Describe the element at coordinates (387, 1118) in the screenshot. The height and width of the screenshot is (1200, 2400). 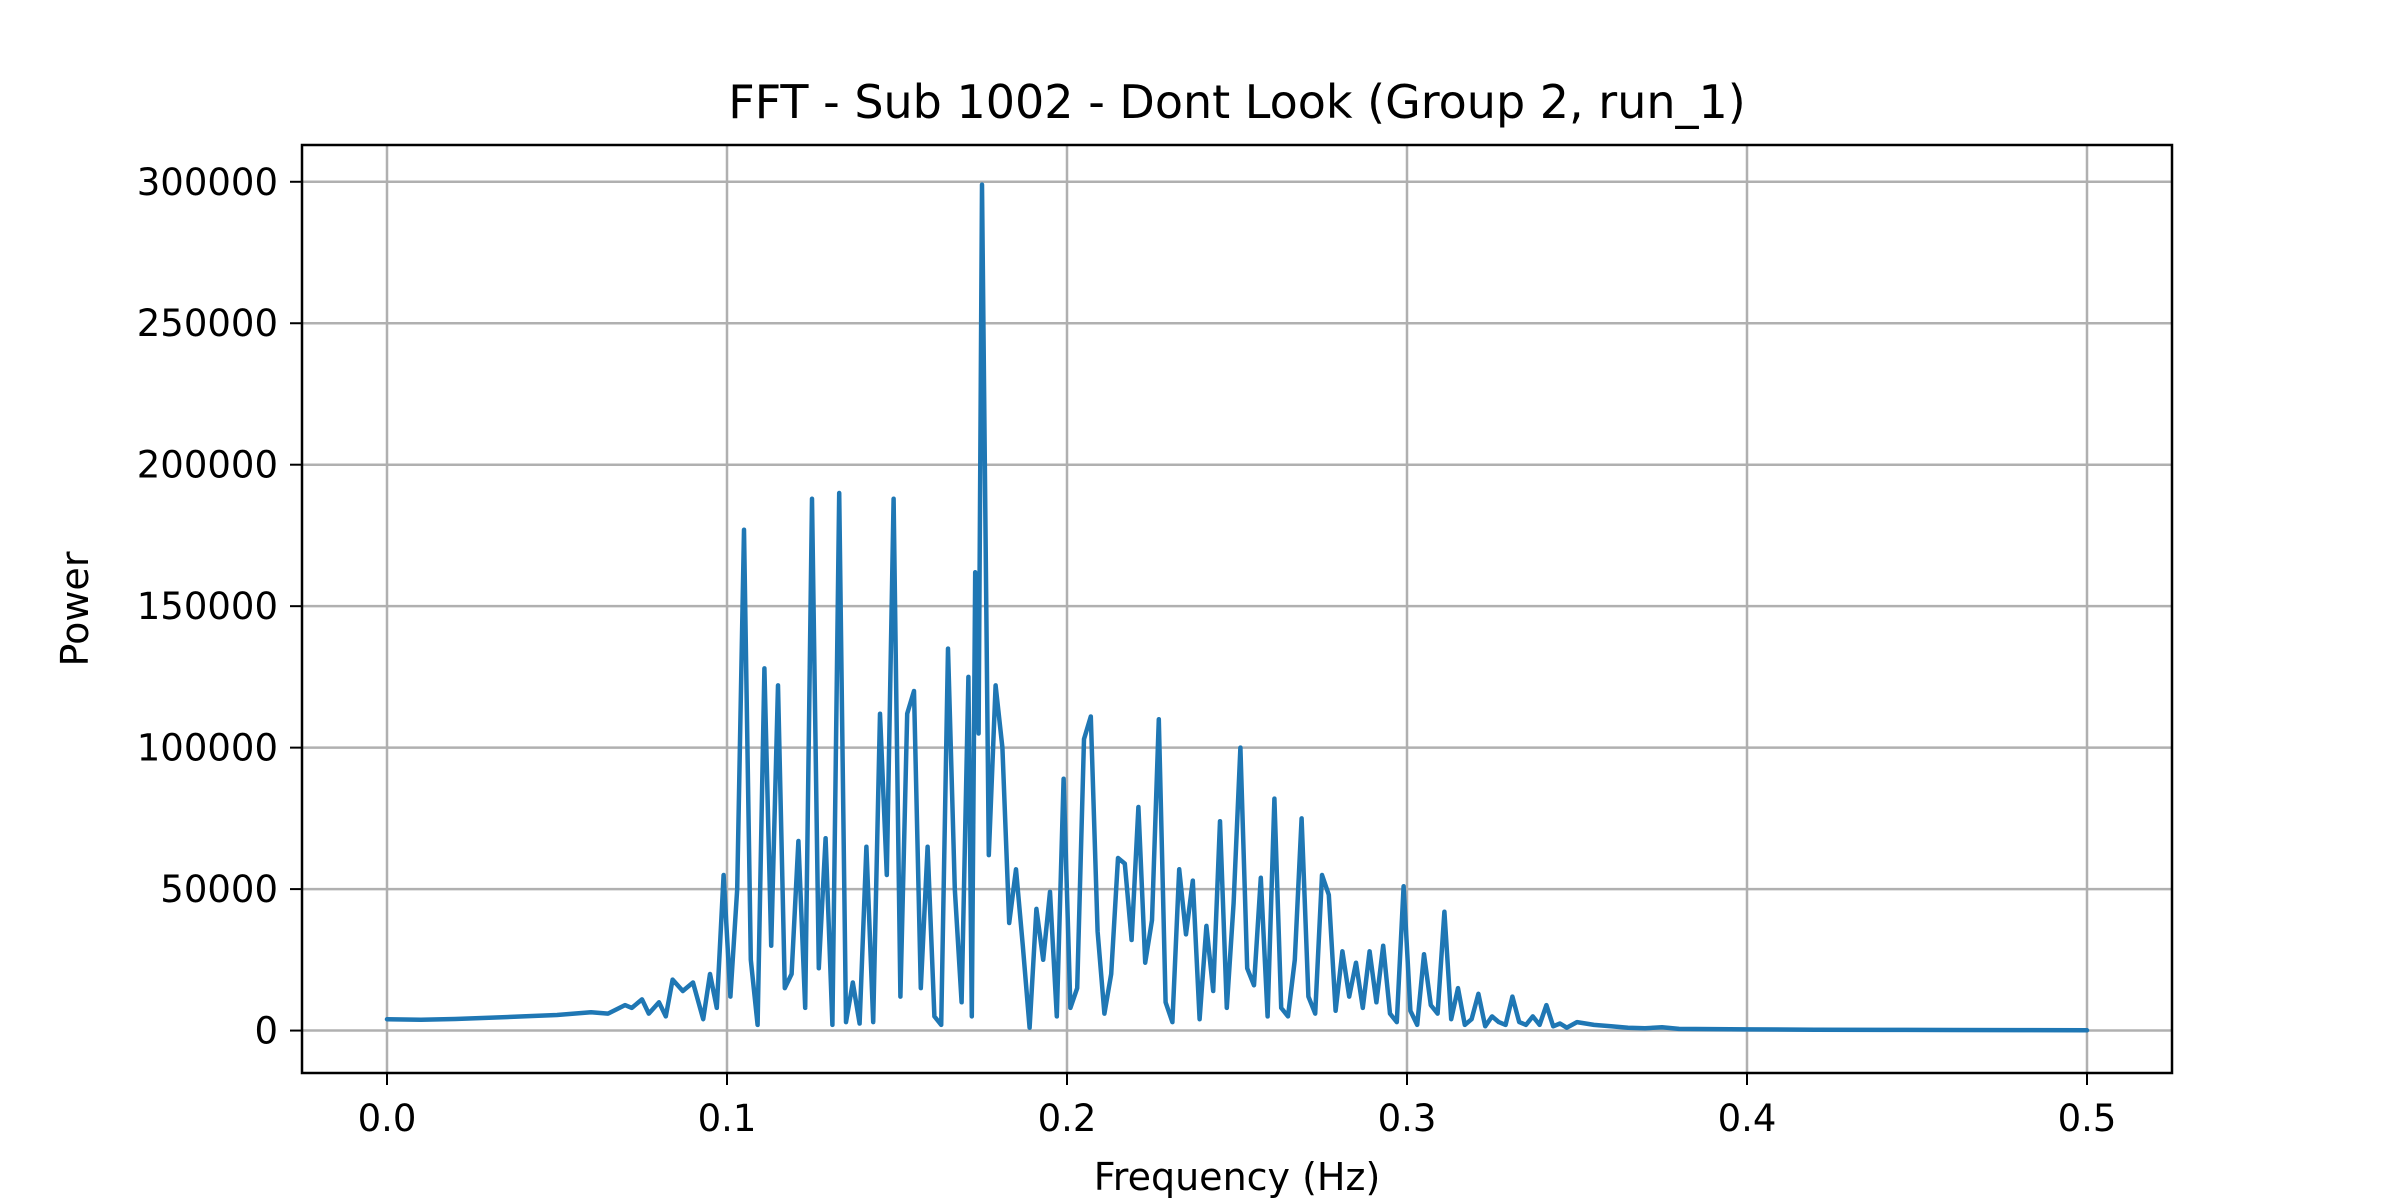
I see `x-tick-label: 0.0` at that location.